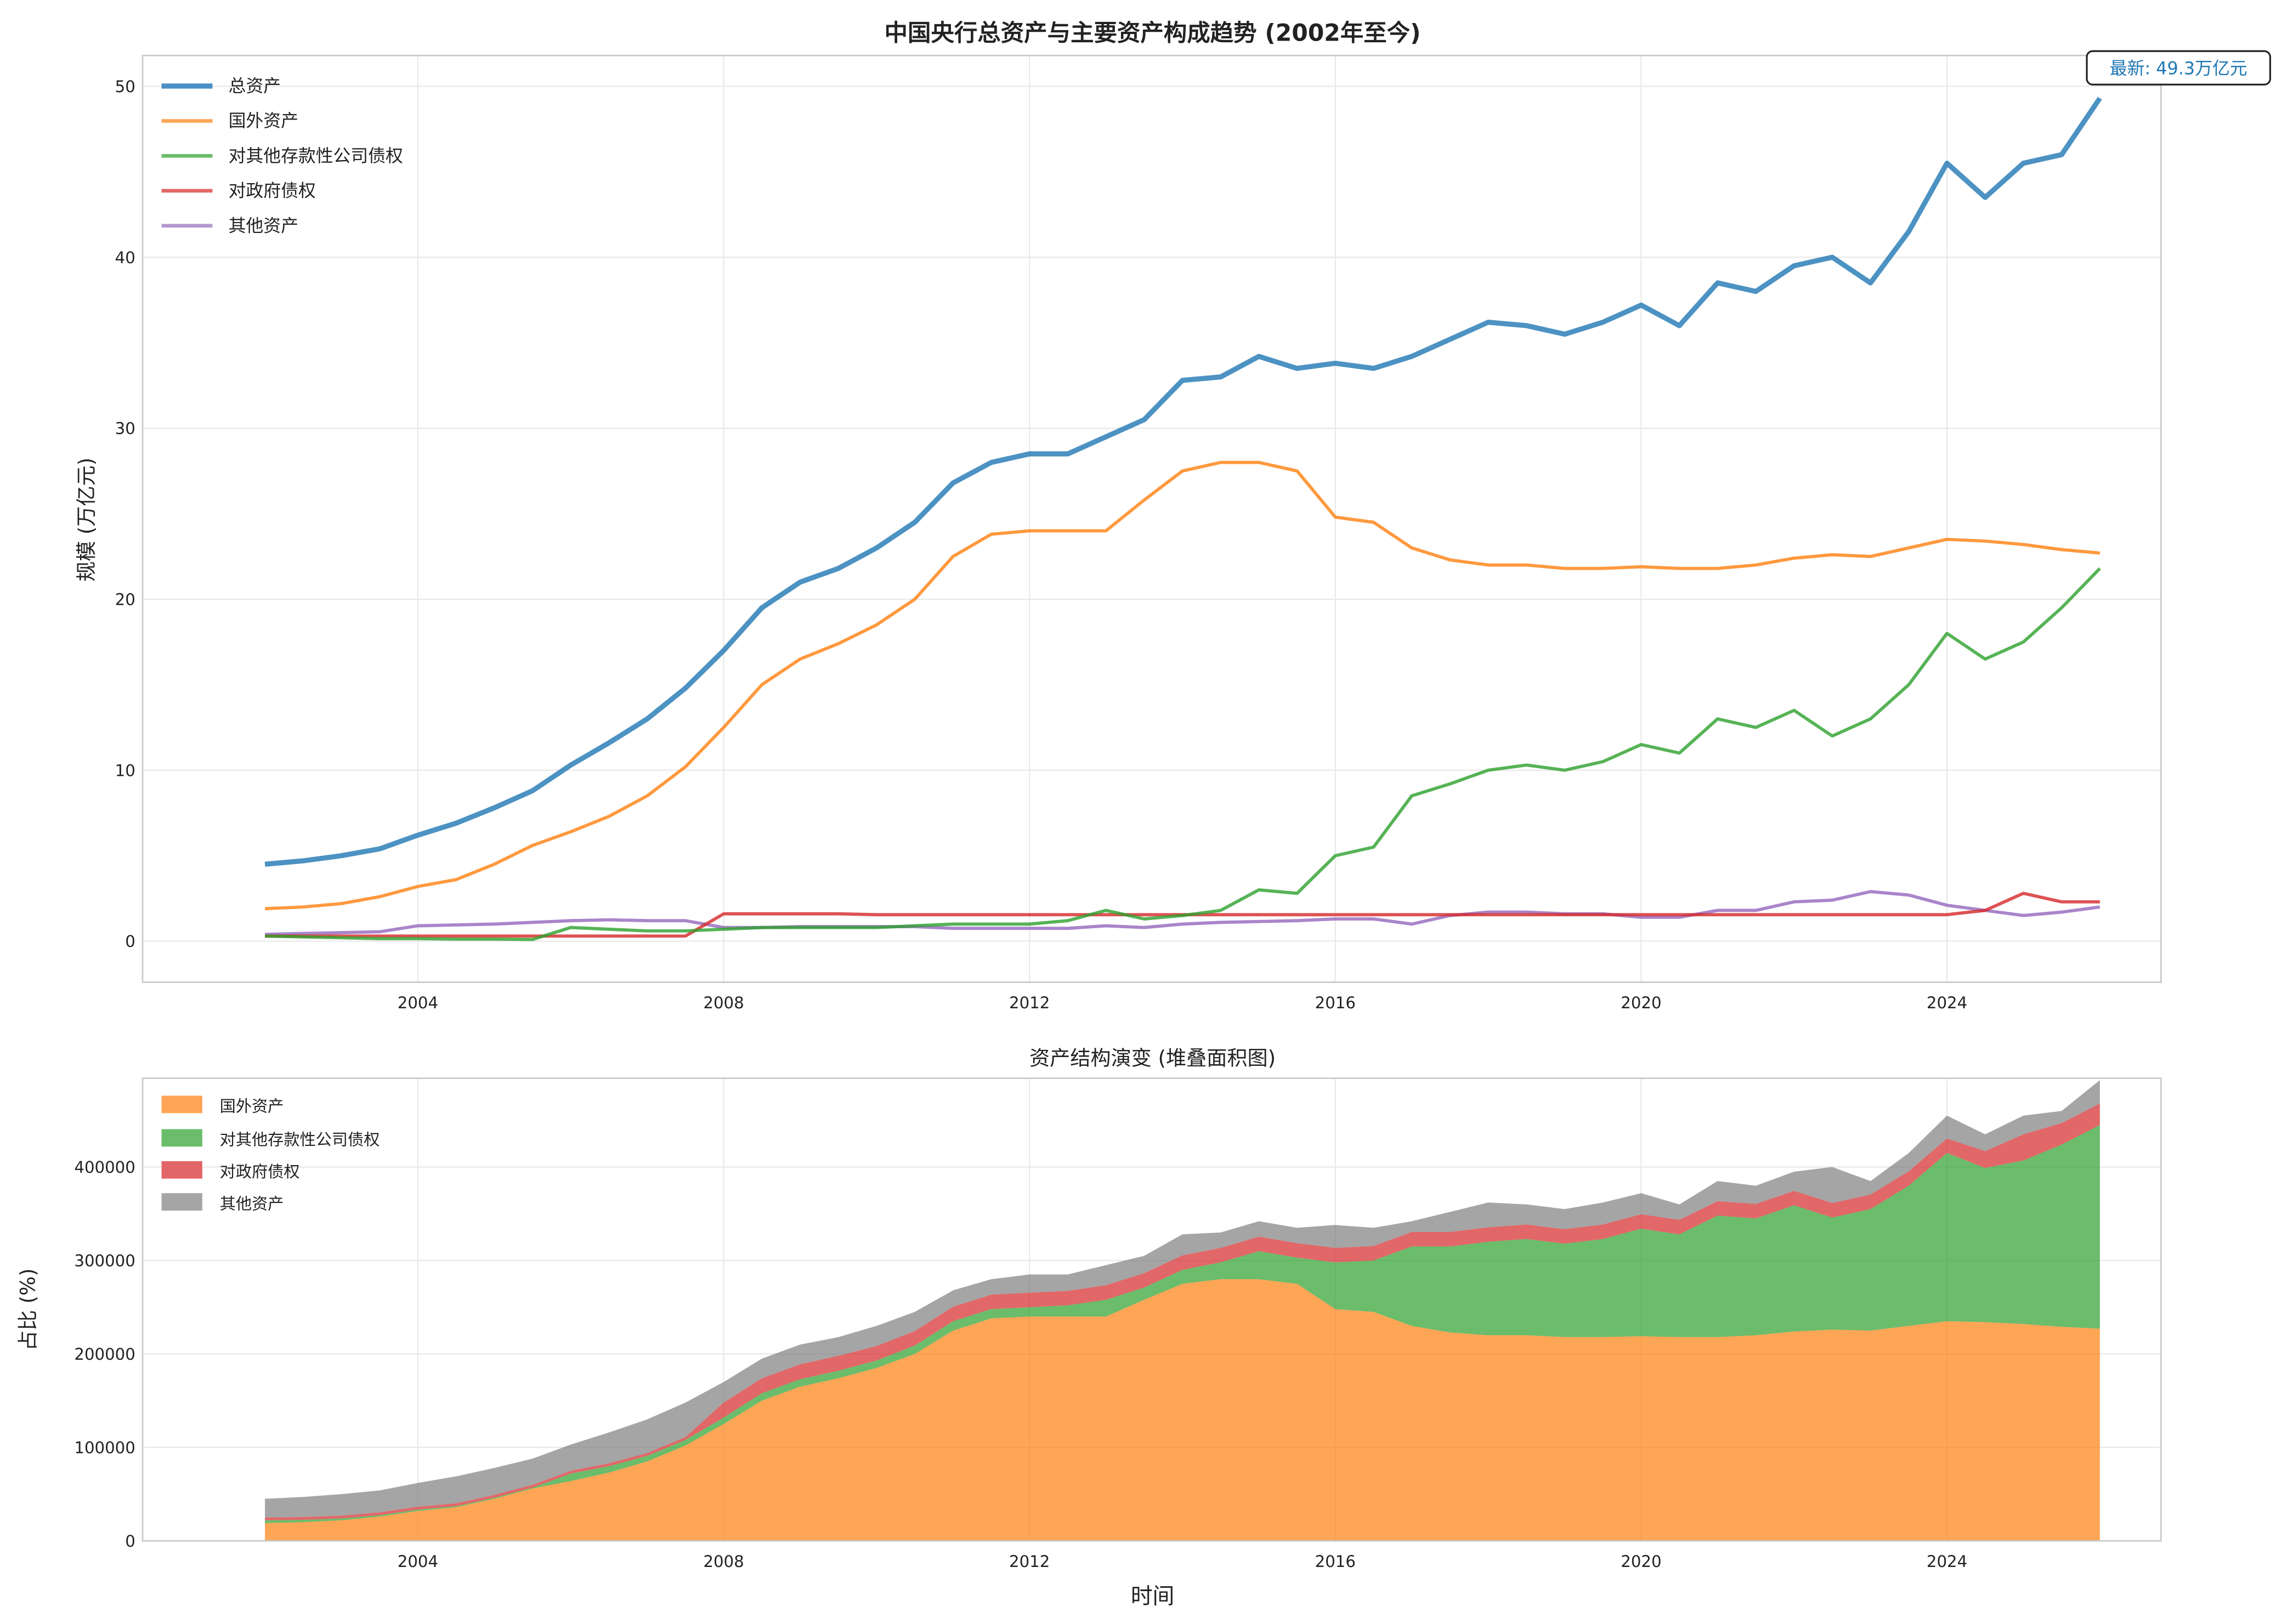 Image resolution: width=2276 pixels, height=1624 pixels. I want to click on chart-title: 中国央行总资产与主要资产构成趋势 (2002年至今), so click(1153, 33).